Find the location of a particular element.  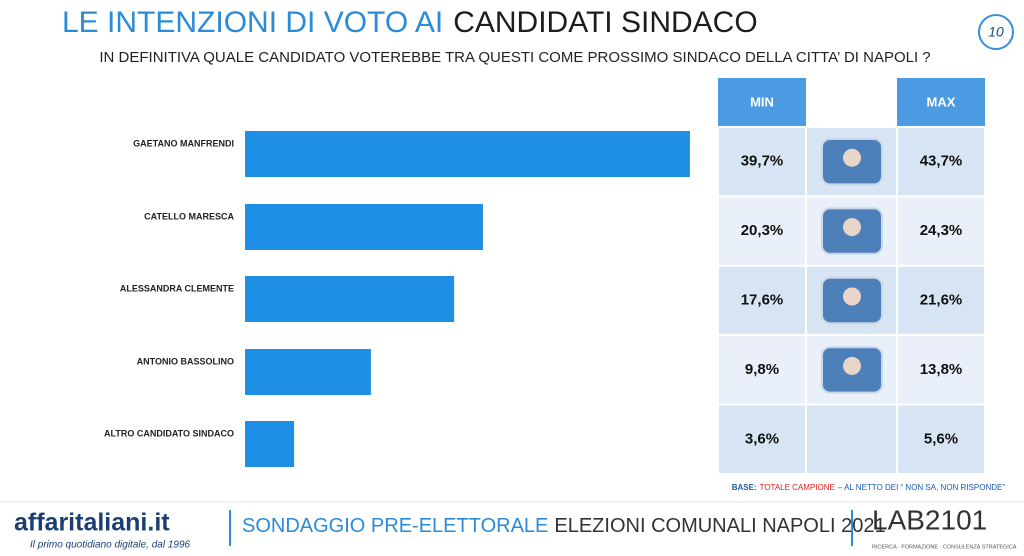

category-label: ALTRO CANDIDATO SINDACO is located at coordinates (169, 433).